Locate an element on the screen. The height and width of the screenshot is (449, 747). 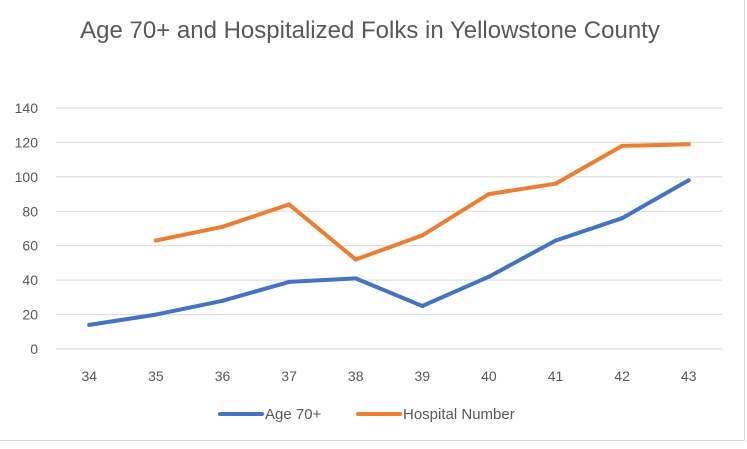
y-tick-label: 60 is located at coordinates (30, 246).